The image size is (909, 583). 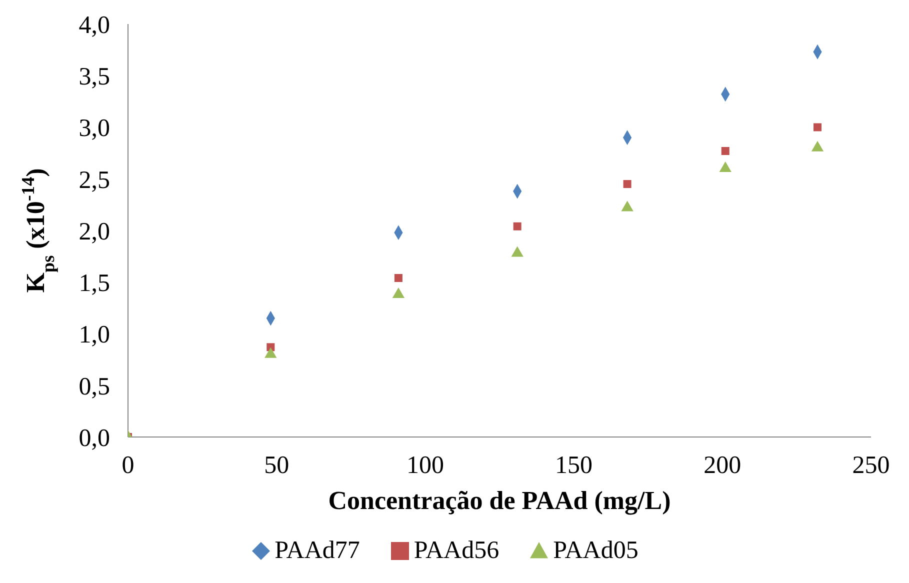 I want to click on x-tick-label: 50, so click(x=277, y=465).